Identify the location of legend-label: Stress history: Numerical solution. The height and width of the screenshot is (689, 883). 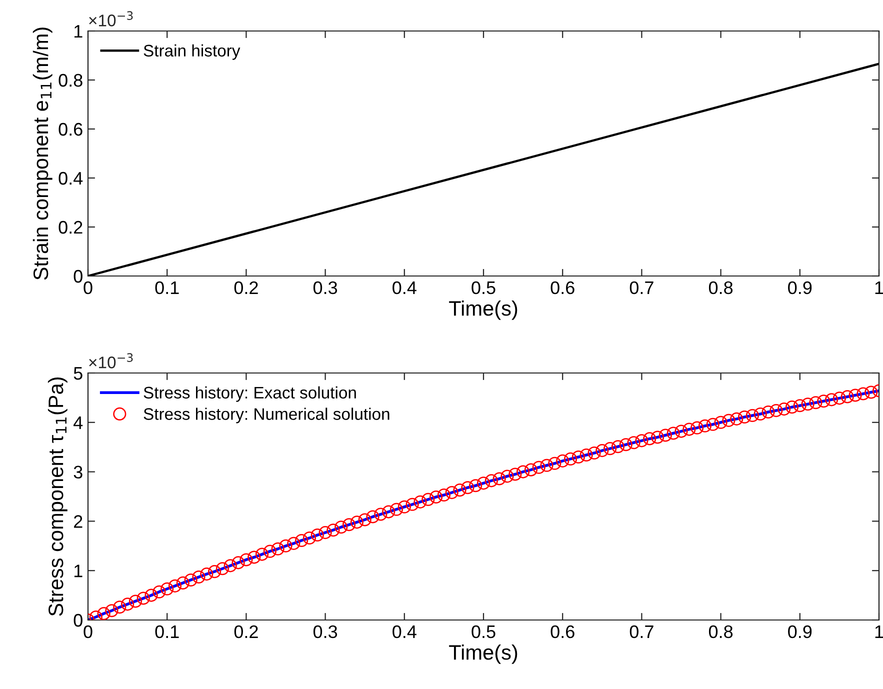
(267, 416).